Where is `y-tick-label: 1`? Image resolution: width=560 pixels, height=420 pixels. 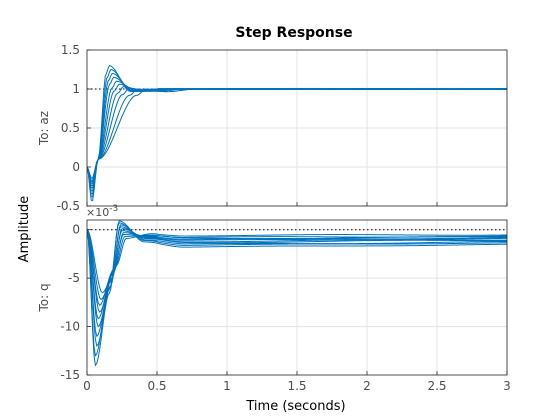 y-tick-label: 1 is located at coordinates (76, 89).